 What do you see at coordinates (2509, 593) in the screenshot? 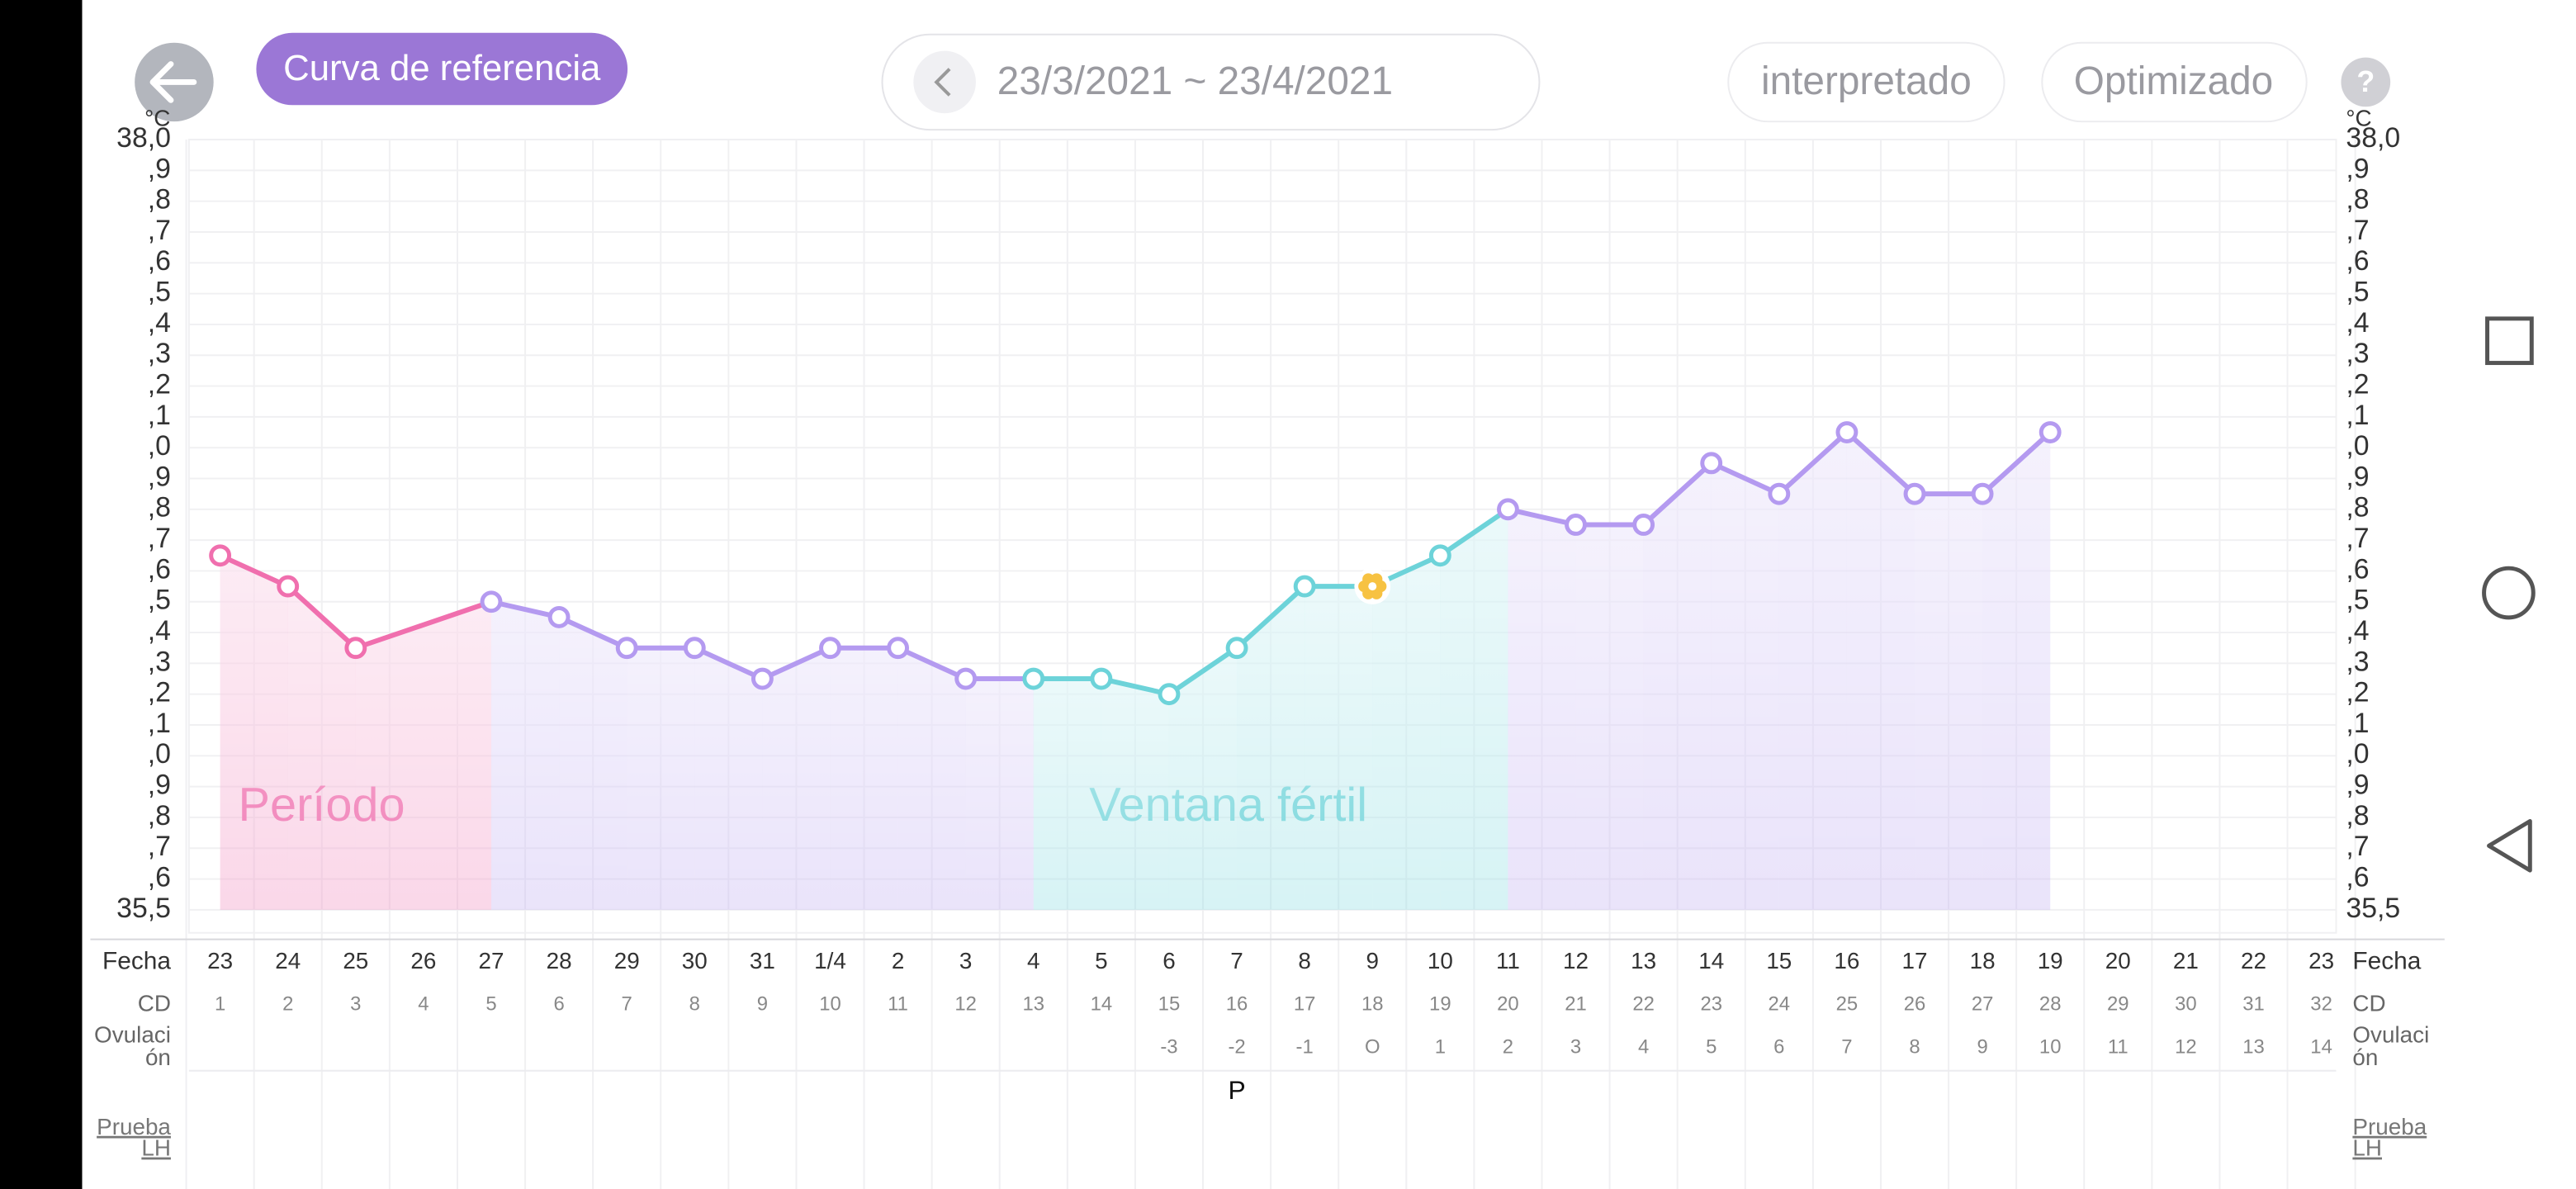
I see `nav-home` at bounding box center [2509, 593].